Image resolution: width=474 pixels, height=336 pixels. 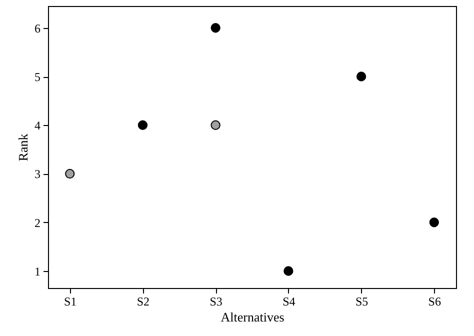 I want to click on x-tick-label: S1, so click(x=70, y=301).